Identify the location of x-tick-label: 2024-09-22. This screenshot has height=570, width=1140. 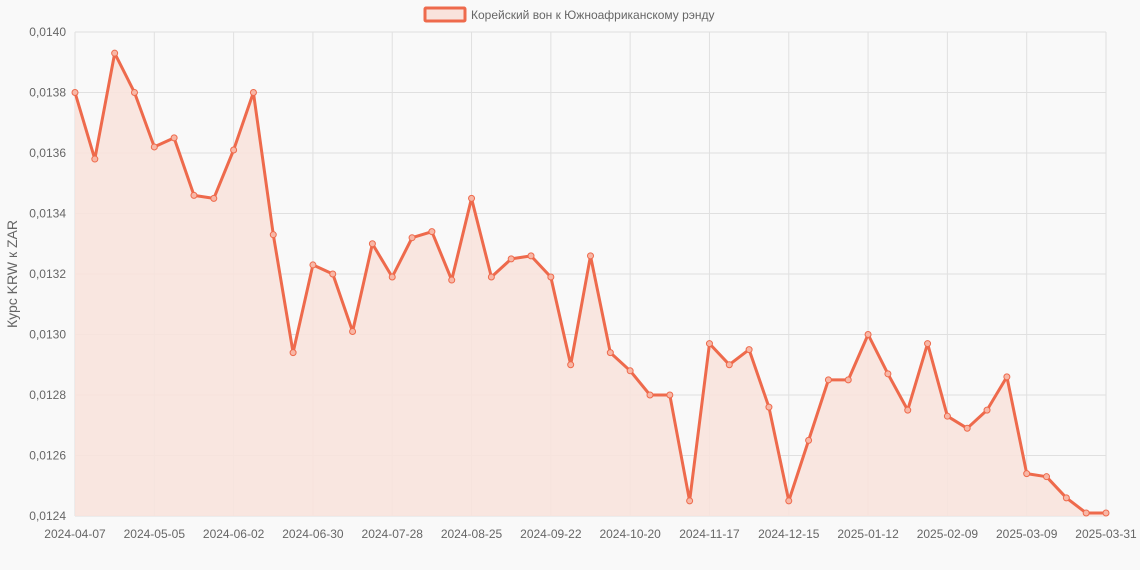
(551, 534).